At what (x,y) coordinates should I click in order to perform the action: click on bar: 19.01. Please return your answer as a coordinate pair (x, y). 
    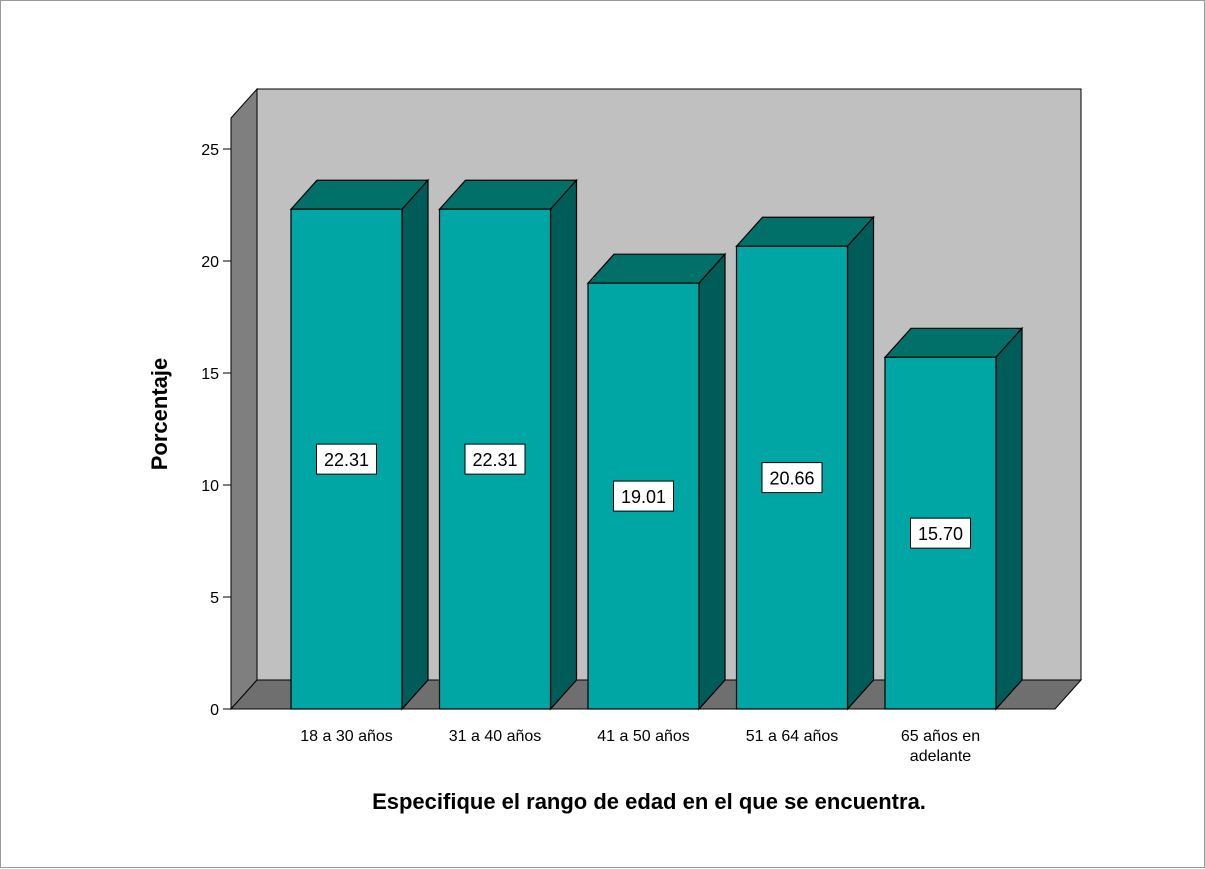
    Looking at the image, I should click on (656, 481).